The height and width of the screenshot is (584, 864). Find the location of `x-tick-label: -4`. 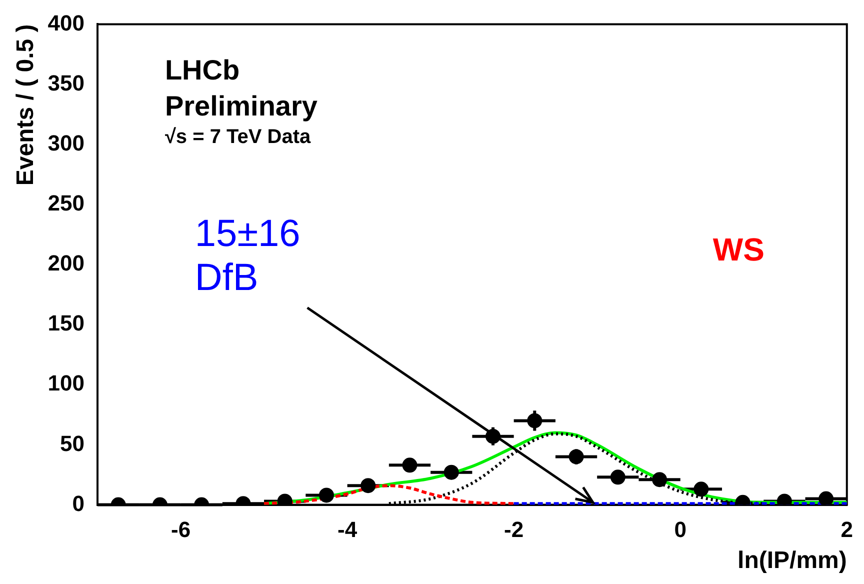

x-tick-label: -4 is located at coordinates (348, 529).